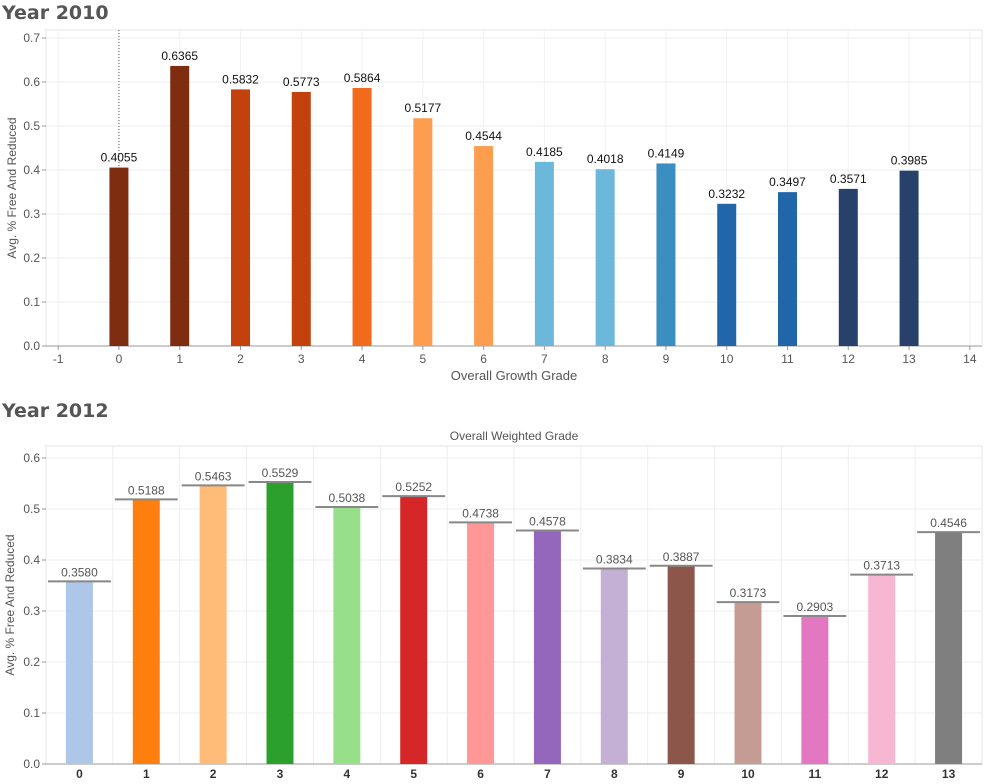 Image resolution: width=984 pixels, height=784 pixels. I want to click on chart1-xtick-label: 6, so click(483, 359).